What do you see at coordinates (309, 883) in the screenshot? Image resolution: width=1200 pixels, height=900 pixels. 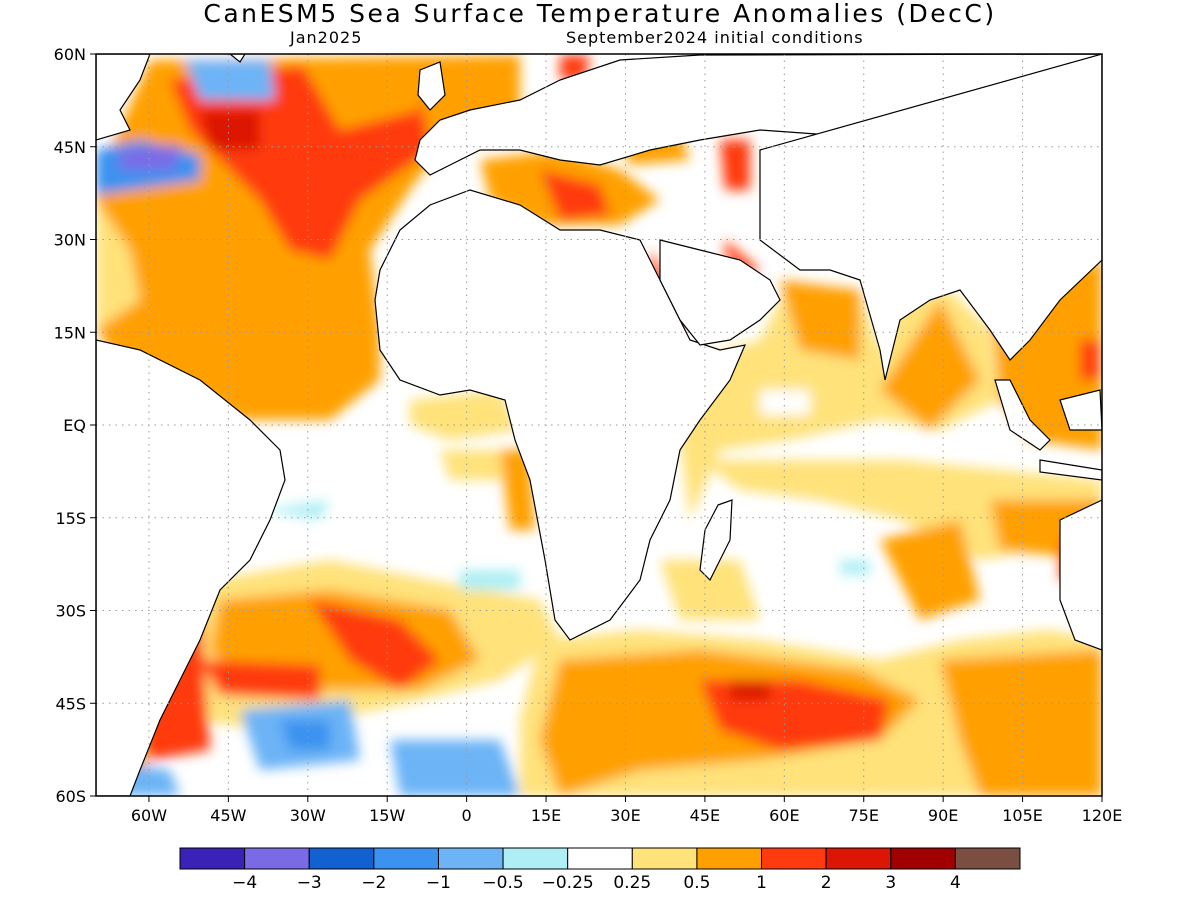 I see `colorbar-label: −3` at bounding box center [309, 883].